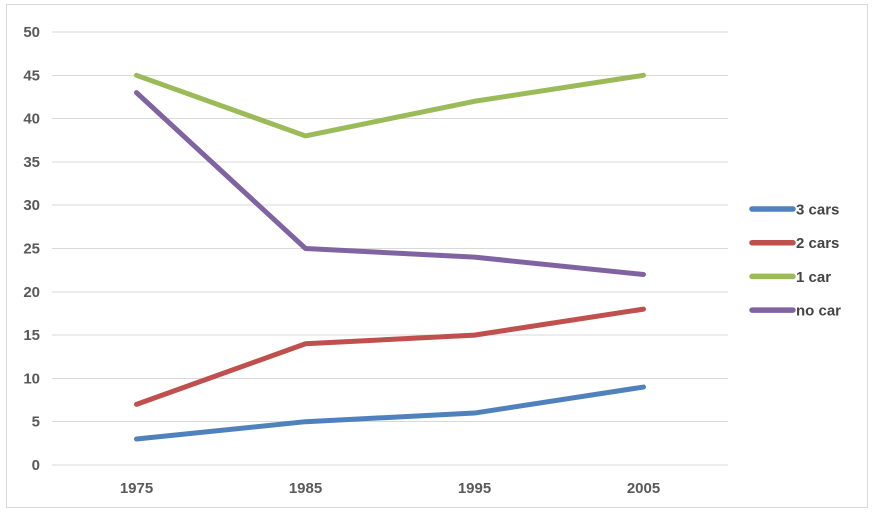 The width and height of the screenshot is (875, 518). I want to click on legend-item-2-cars: 2 cars, so click(794, 243).